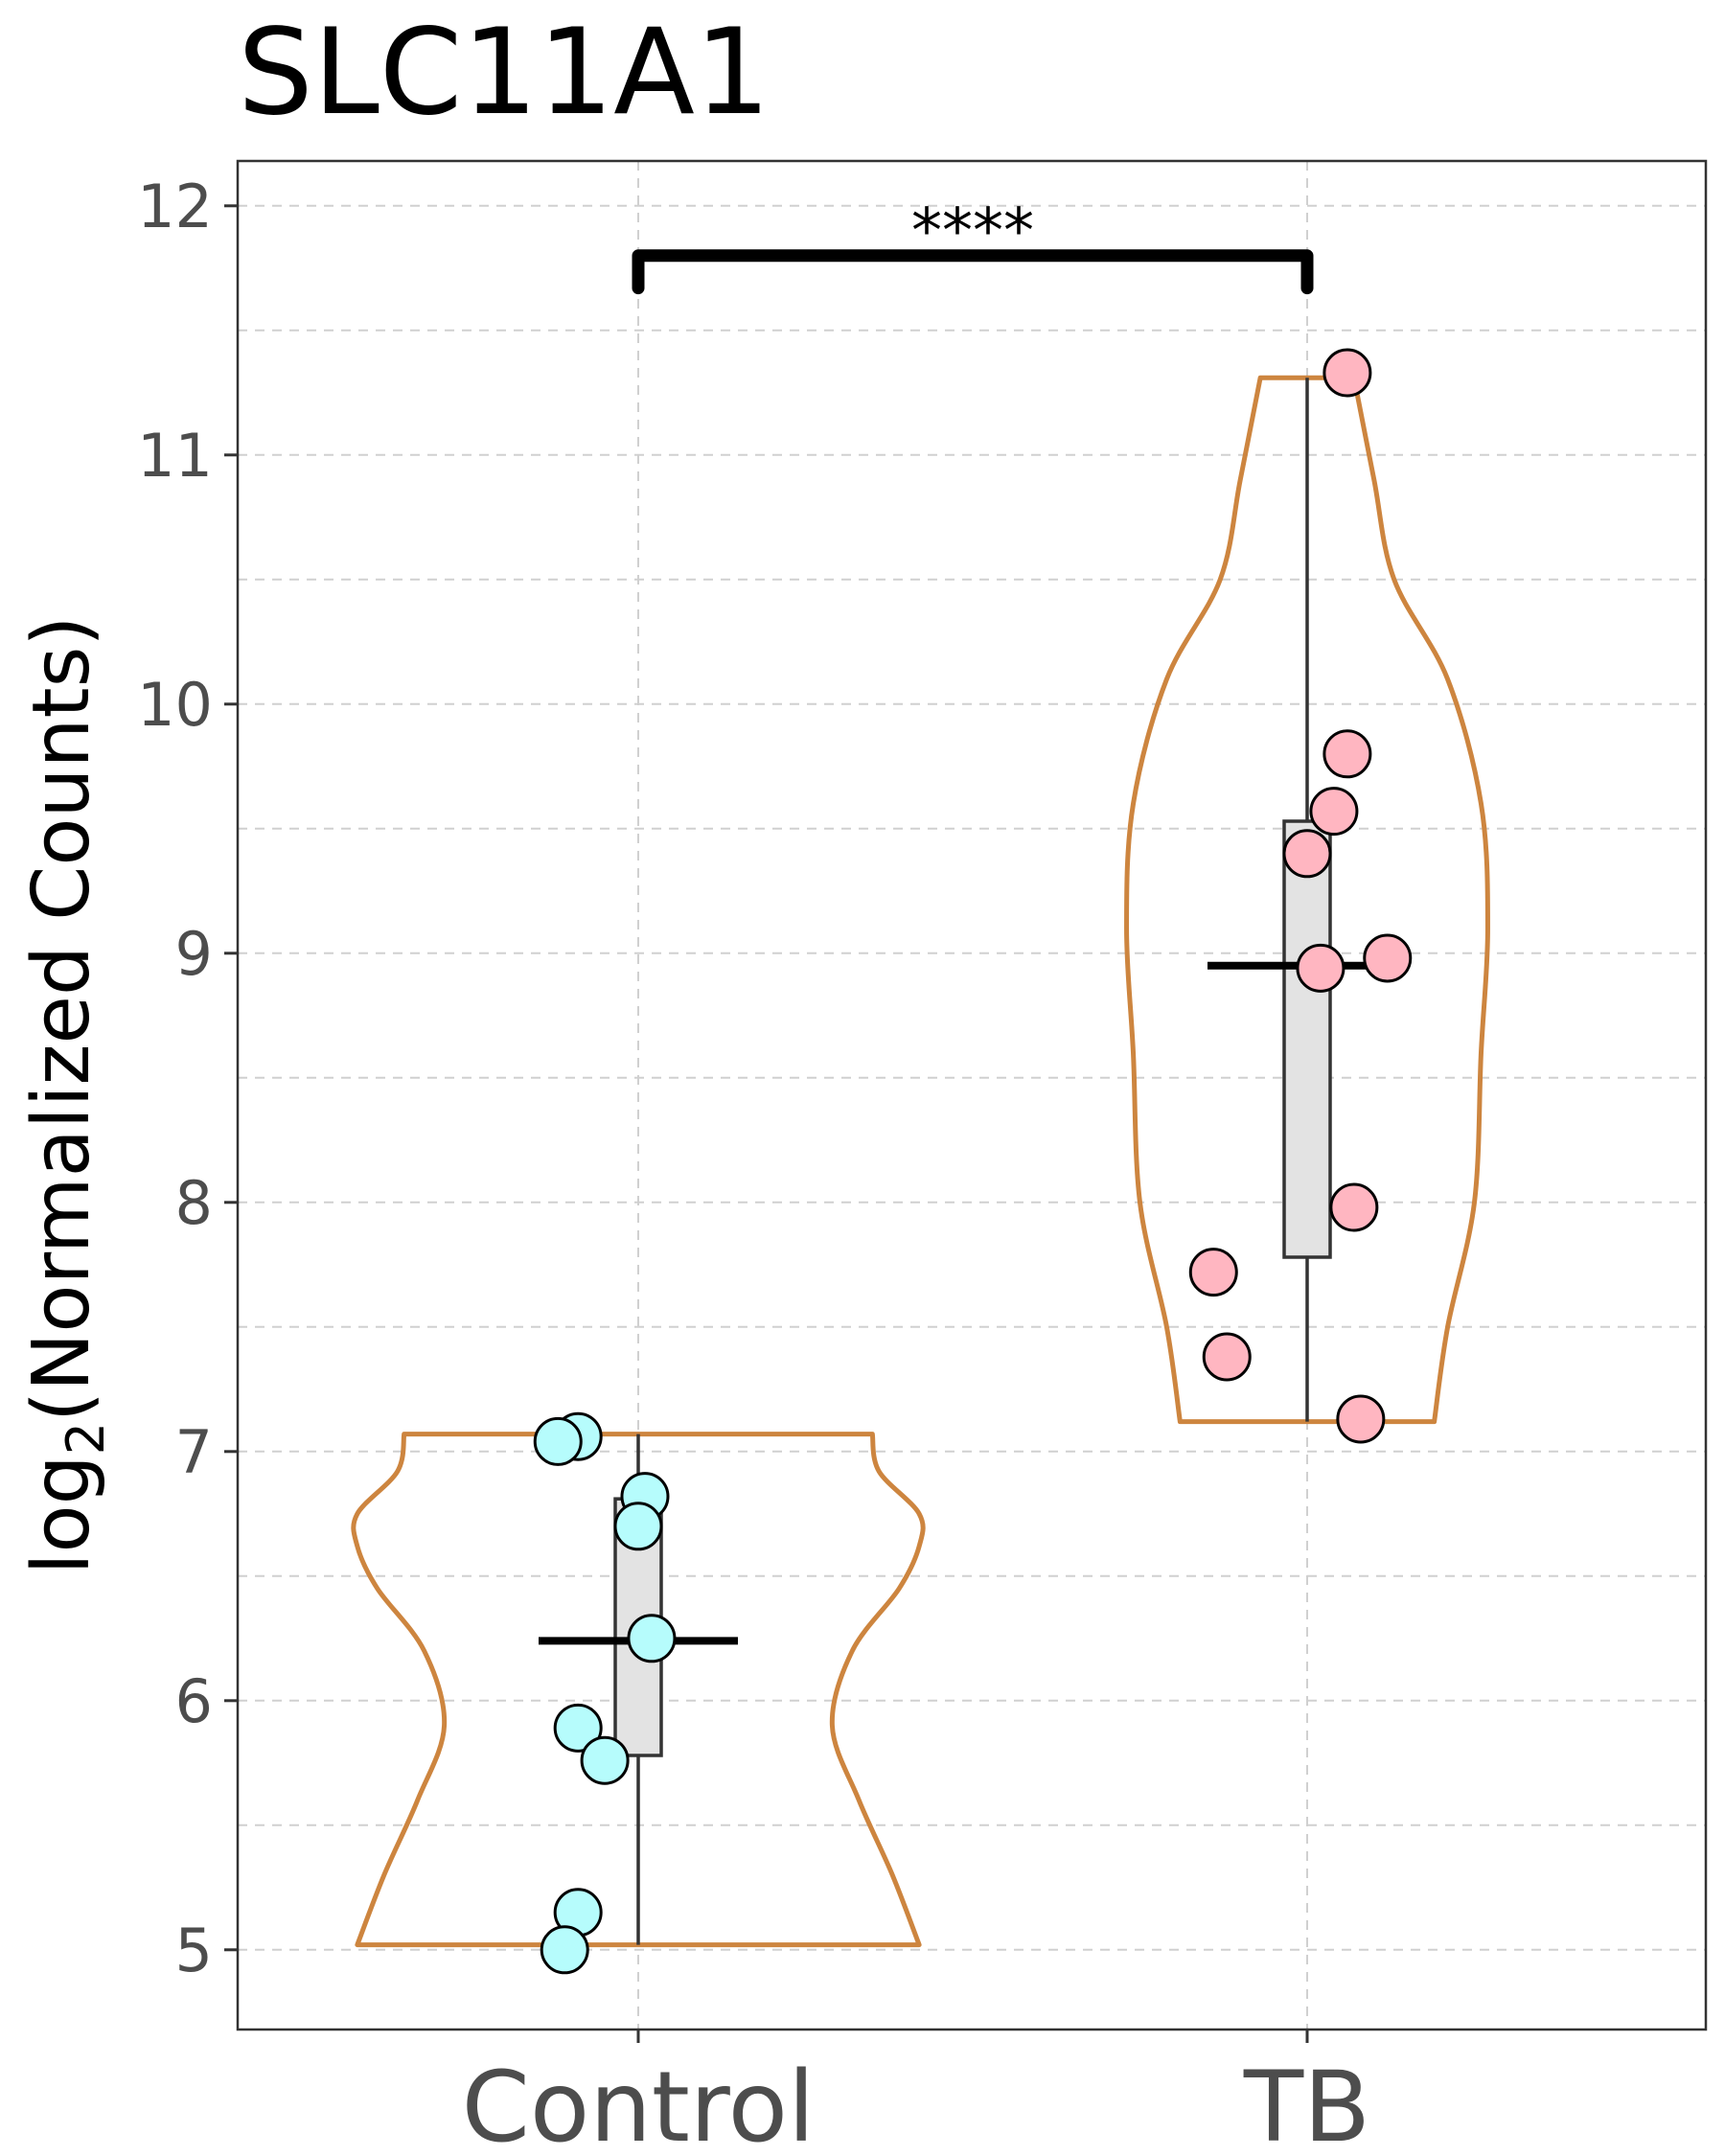  I want to click on significance-bracket, so click(973, 272).